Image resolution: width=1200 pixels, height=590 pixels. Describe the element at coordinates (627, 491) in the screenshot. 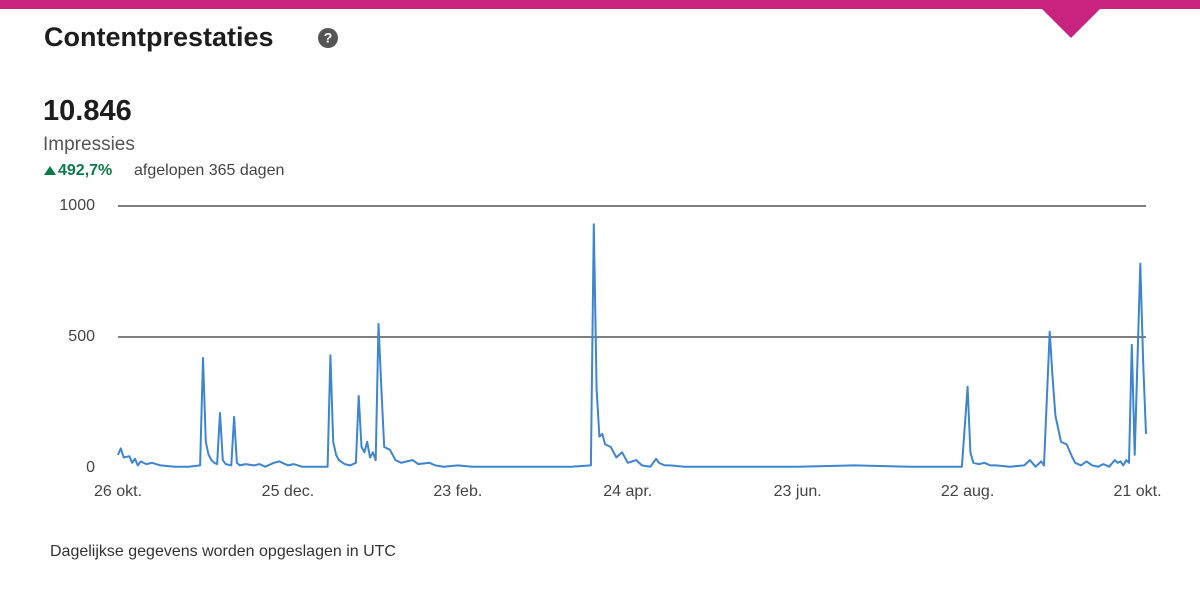

I see `x-tick-label: 24 apr.` at that location.